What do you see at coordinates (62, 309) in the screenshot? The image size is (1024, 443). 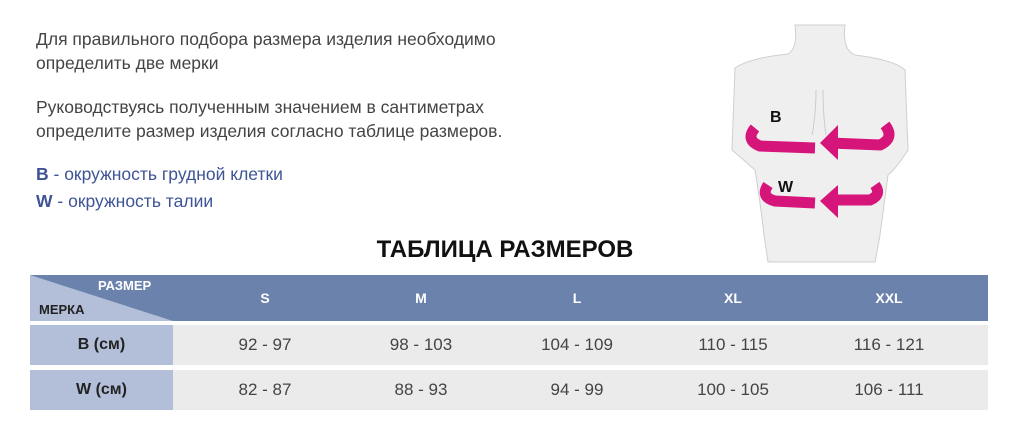 I see `corner-measure-label: МЕРКА` at bounding box center [62, 309].